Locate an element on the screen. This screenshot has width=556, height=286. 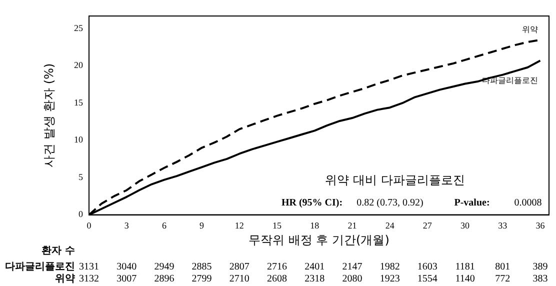
y-tick-label: 20 is located at coordinates (79, 65).